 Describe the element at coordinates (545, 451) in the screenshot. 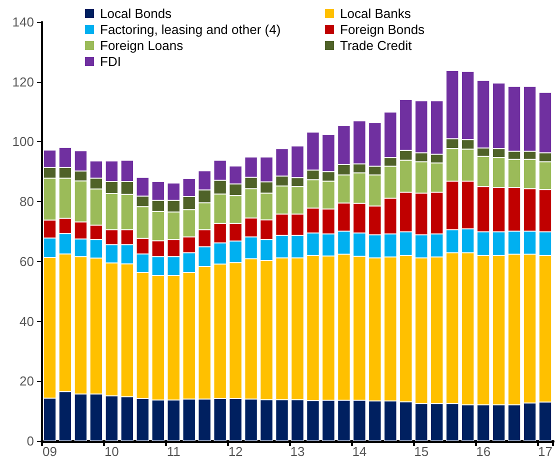

I see `x-tick-label: 17` at that location.